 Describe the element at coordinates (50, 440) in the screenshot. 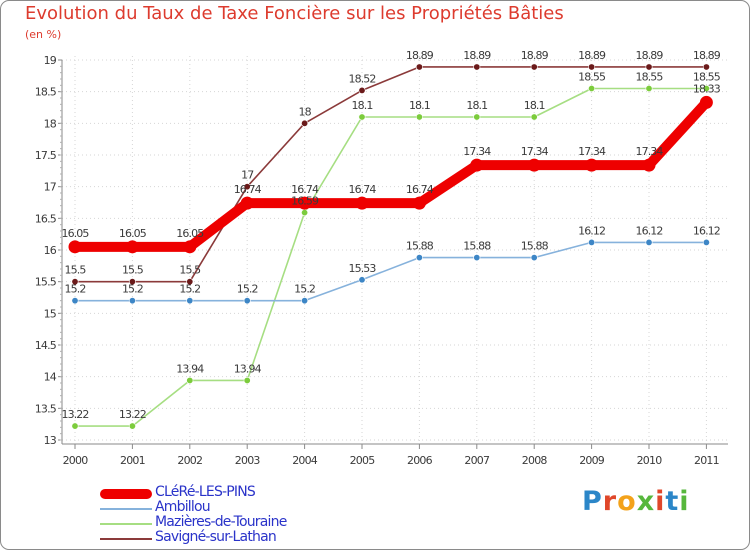

I see `y-tick-label: 13` at that location.